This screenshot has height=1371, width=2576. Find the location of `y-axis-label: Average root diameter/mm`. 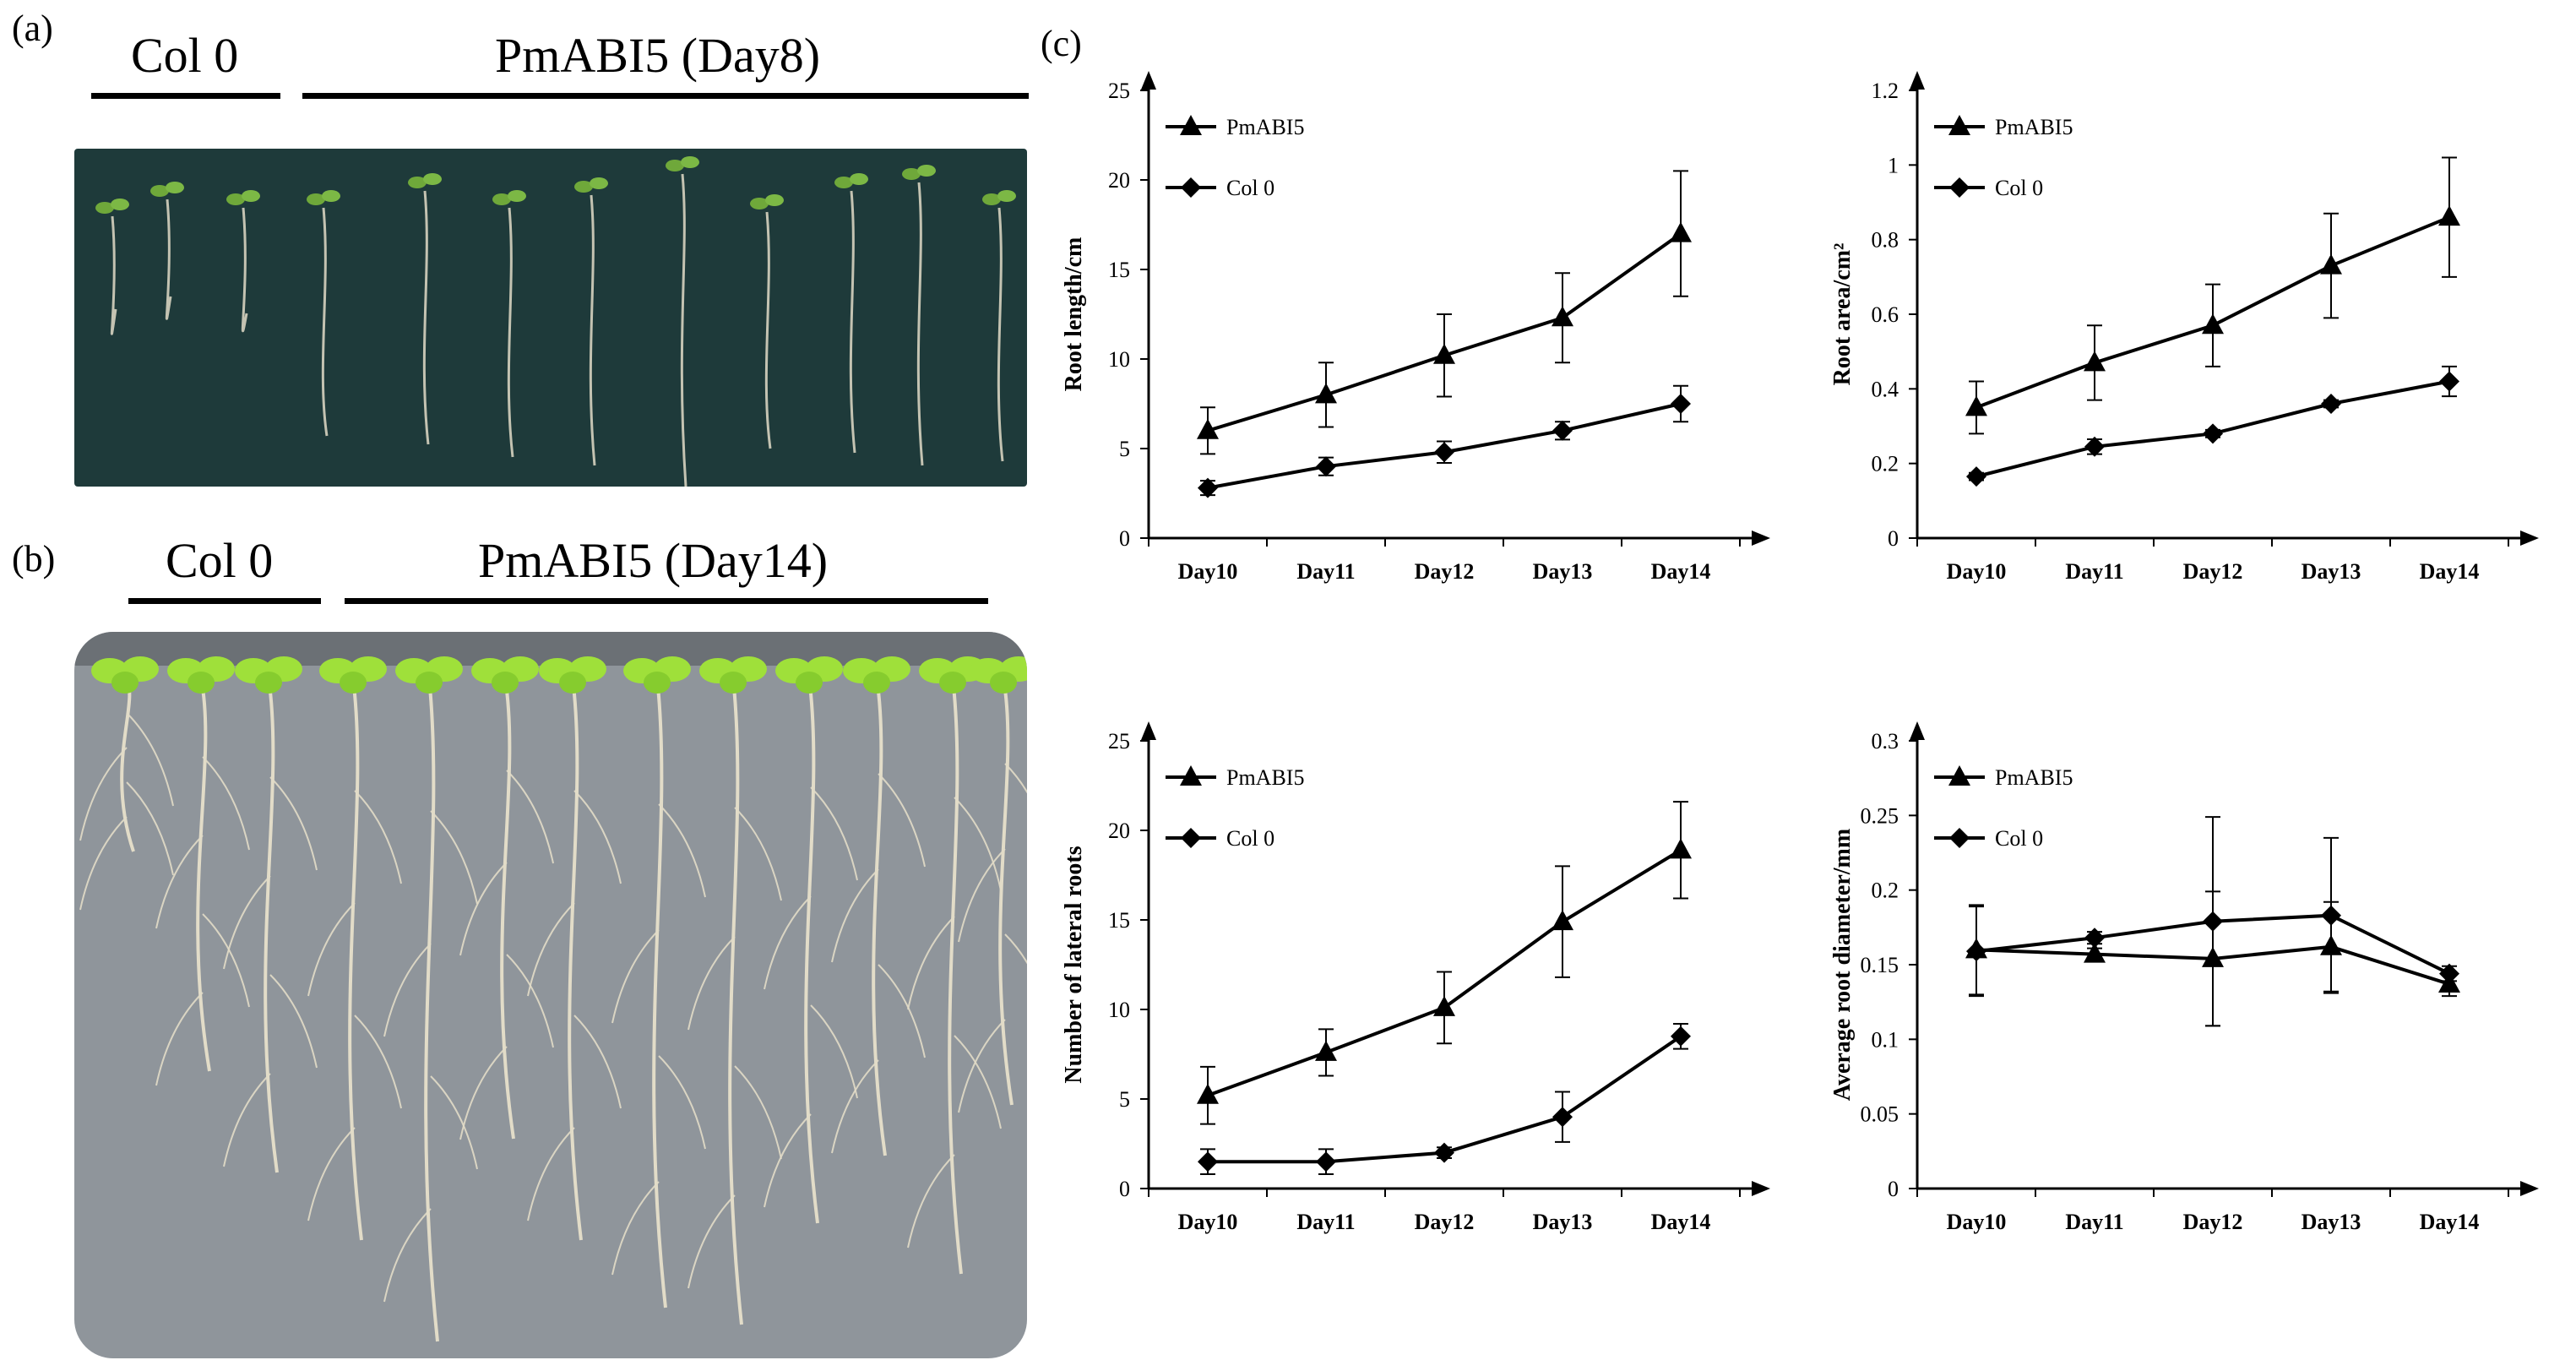

y-axis-label: Average root diameter/mm is located at coordinates (1842, 965).